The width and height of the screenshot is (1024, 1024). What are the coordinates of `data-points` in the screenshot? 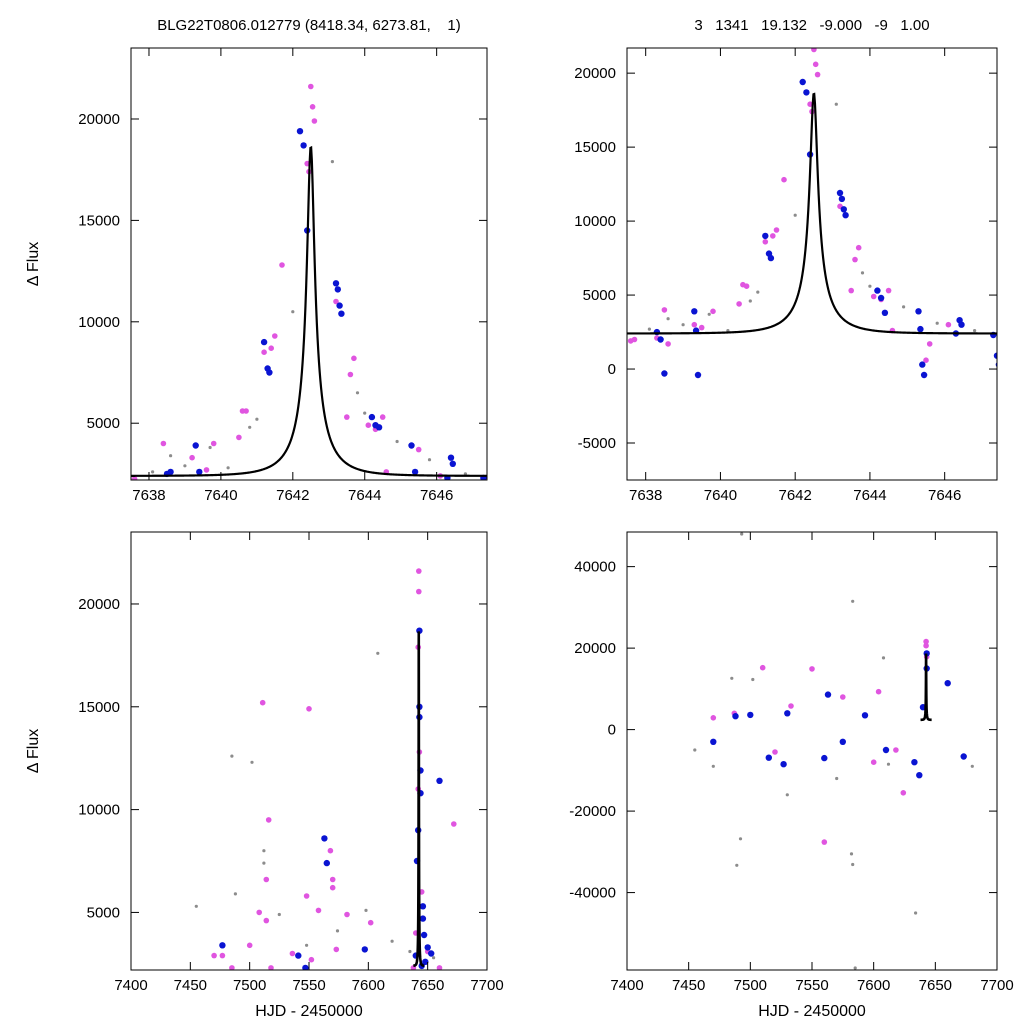 It's located at (833, 751).